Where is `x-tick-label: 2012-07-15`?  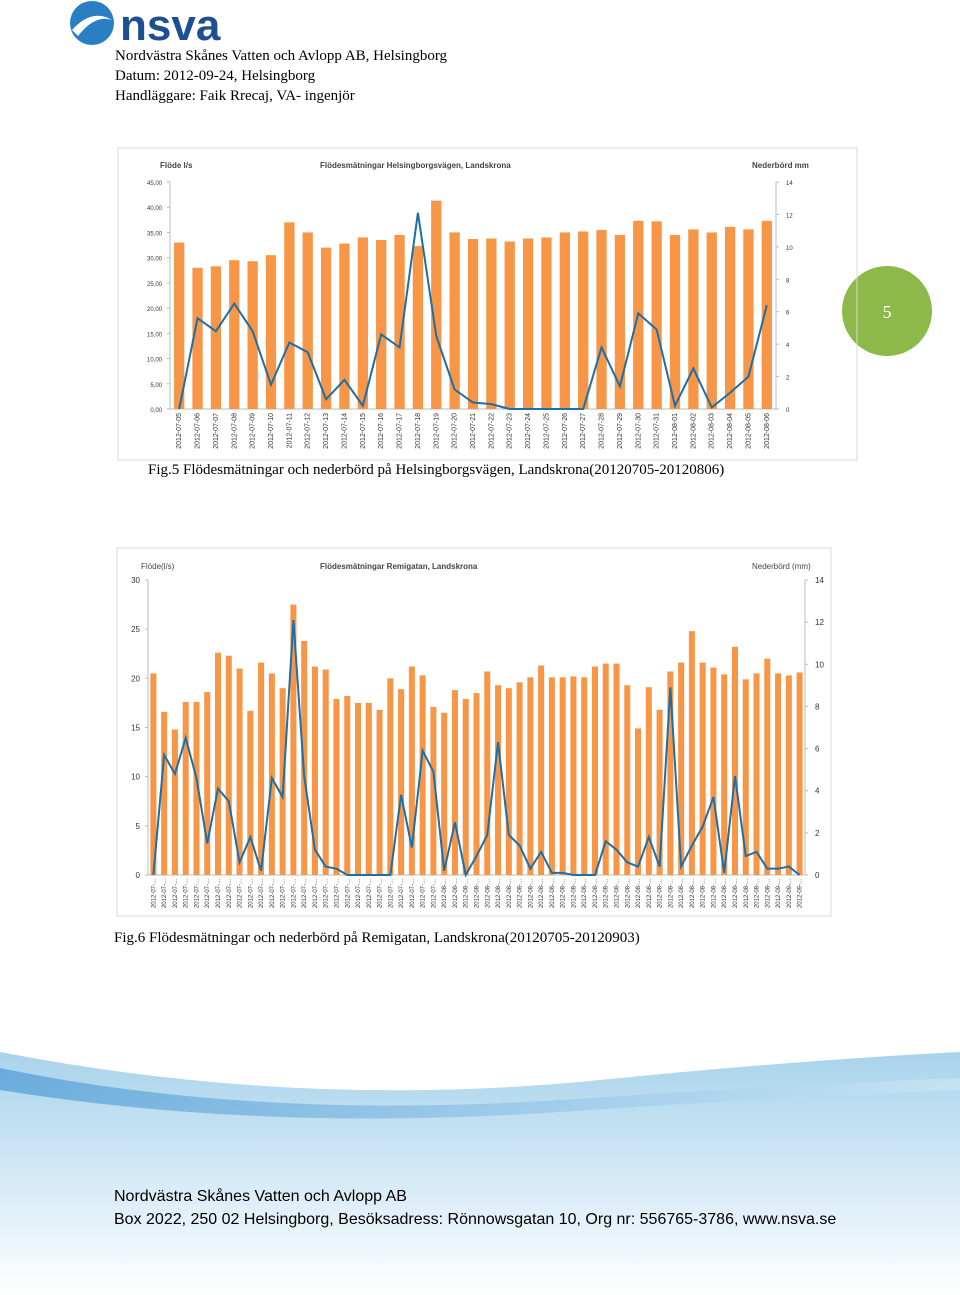
x-tick-label: 2012-07-15 is located at coordinates (363, 431).